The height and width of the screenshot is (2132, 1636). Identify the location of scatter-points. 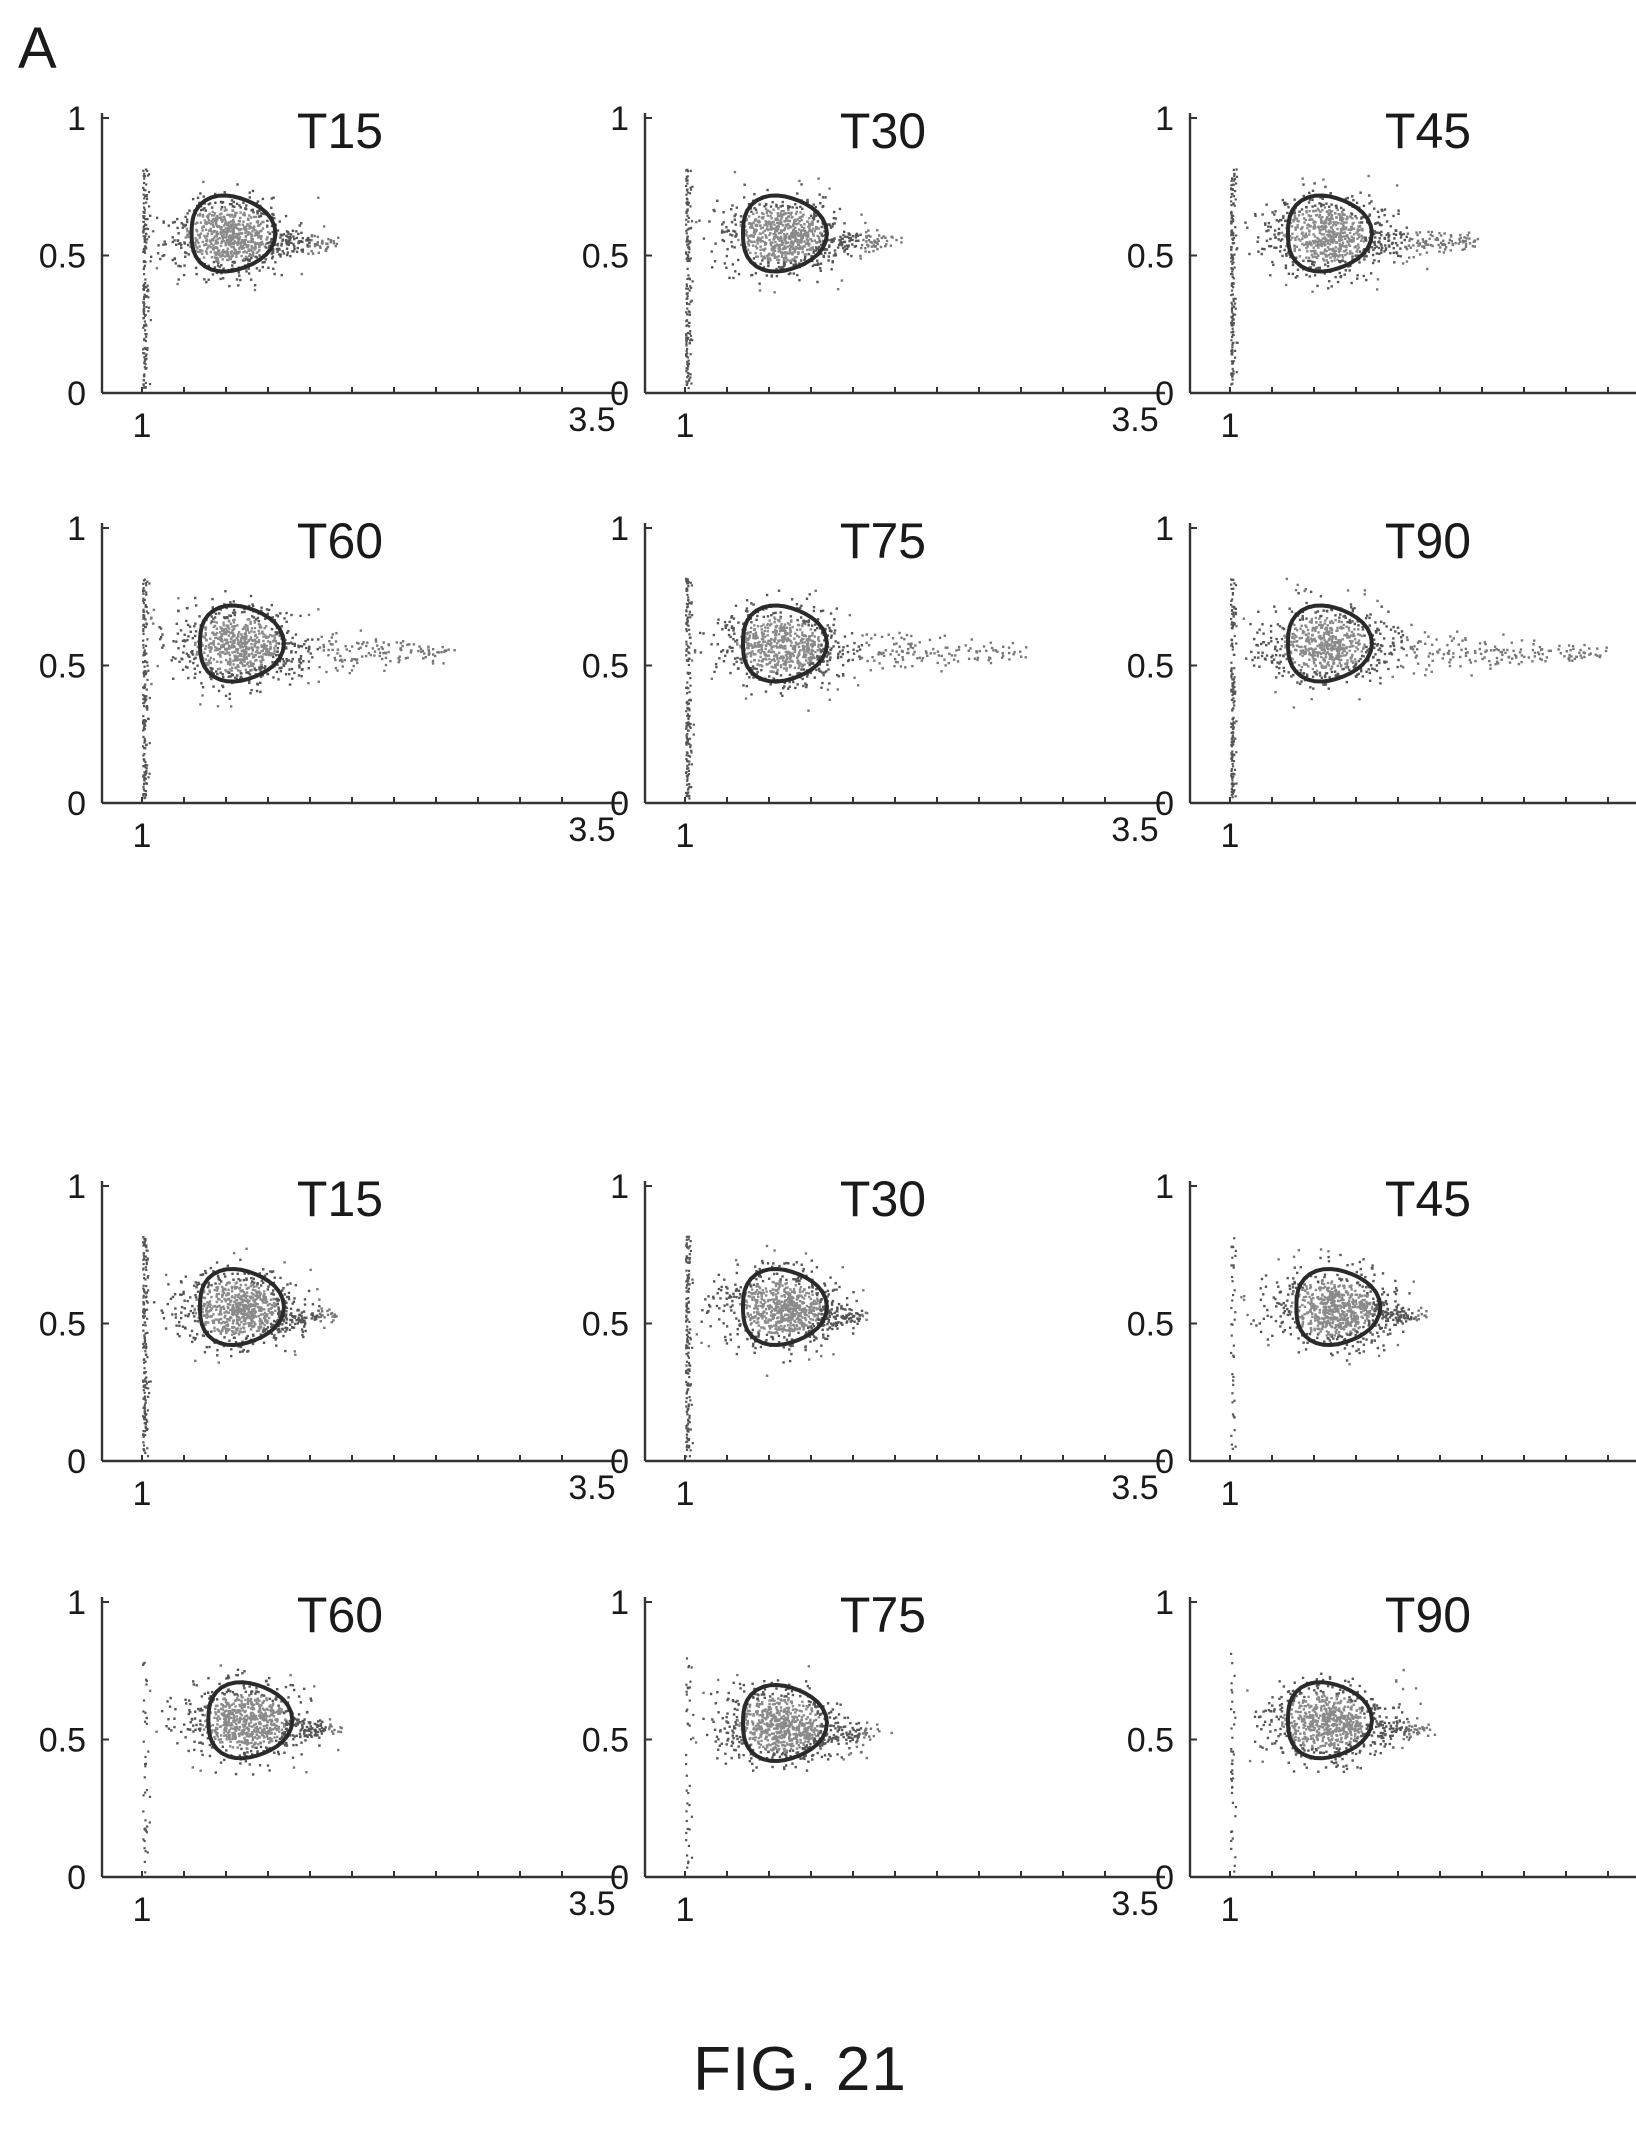
(299, 689).